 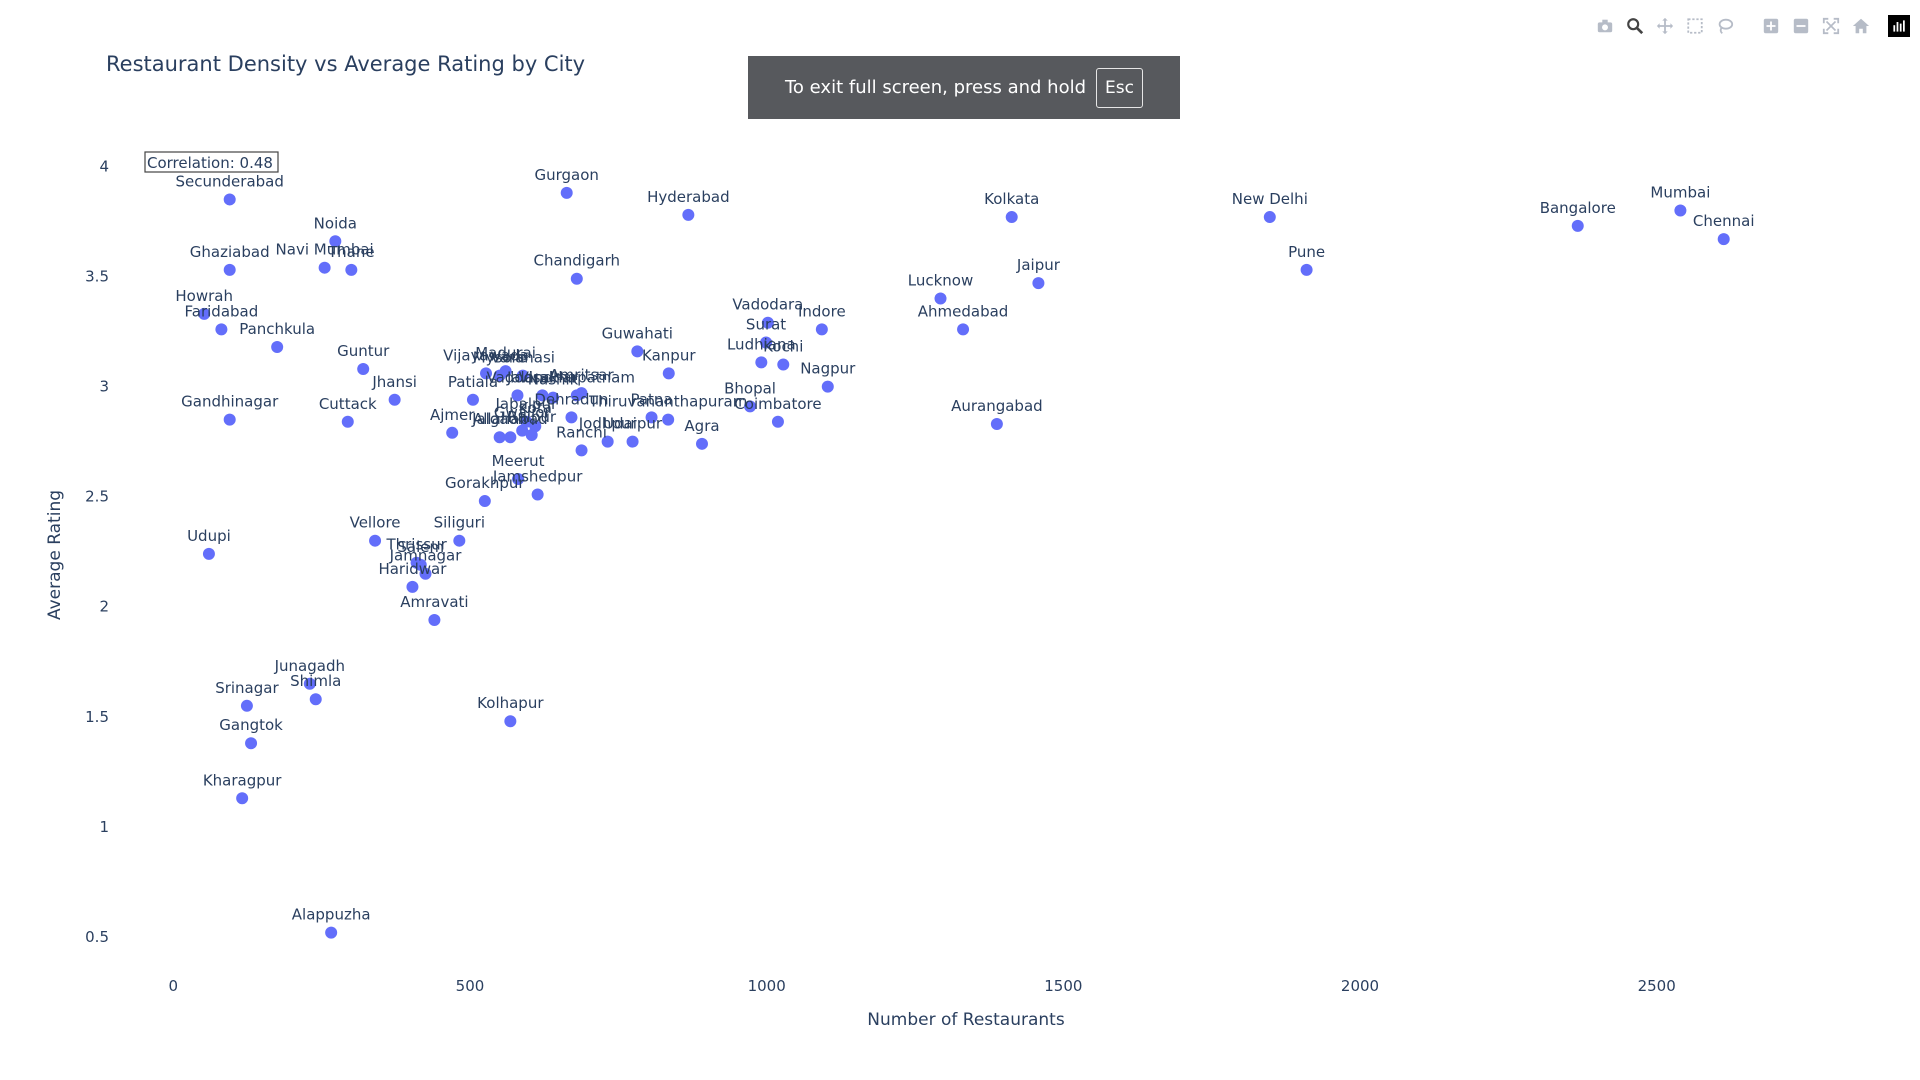 What do you see at coordinates (1605, 26) in the screenshot?
I see `camera-icon` at bounding box center [1605, 26].